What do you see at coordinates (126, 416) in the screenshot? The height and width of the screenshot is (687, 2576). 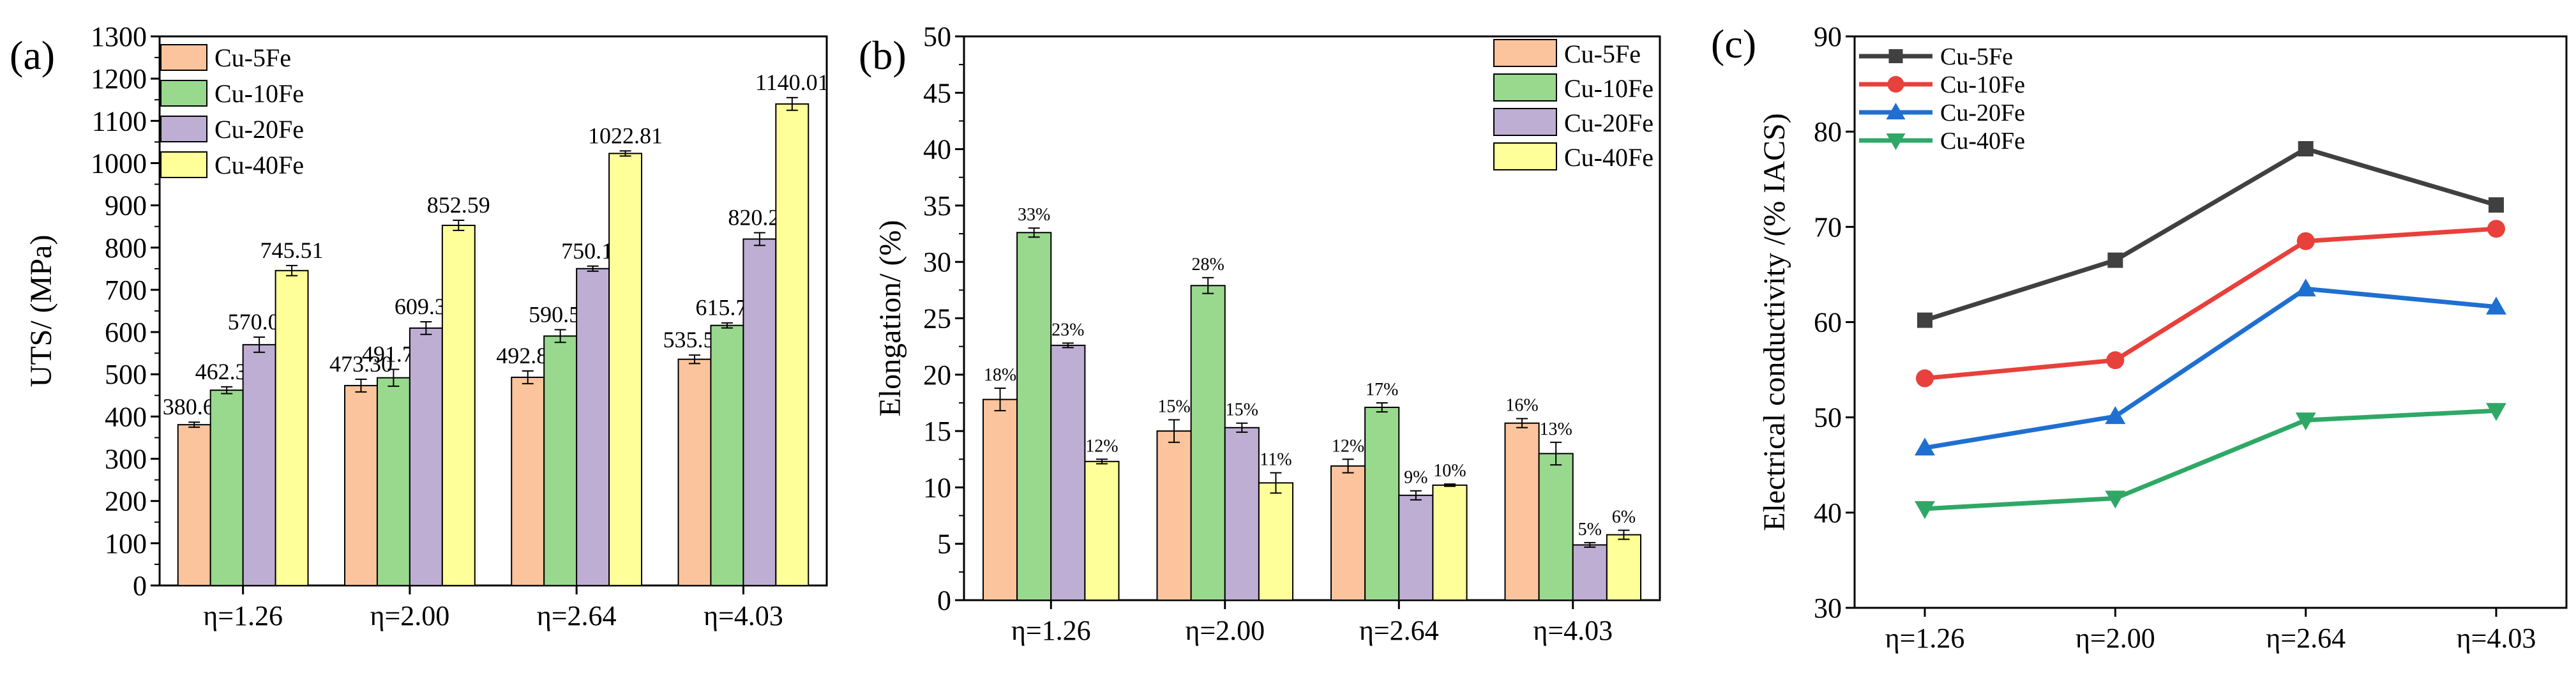 I see `y-tick-label: 400` at bounding box center [126, 416].